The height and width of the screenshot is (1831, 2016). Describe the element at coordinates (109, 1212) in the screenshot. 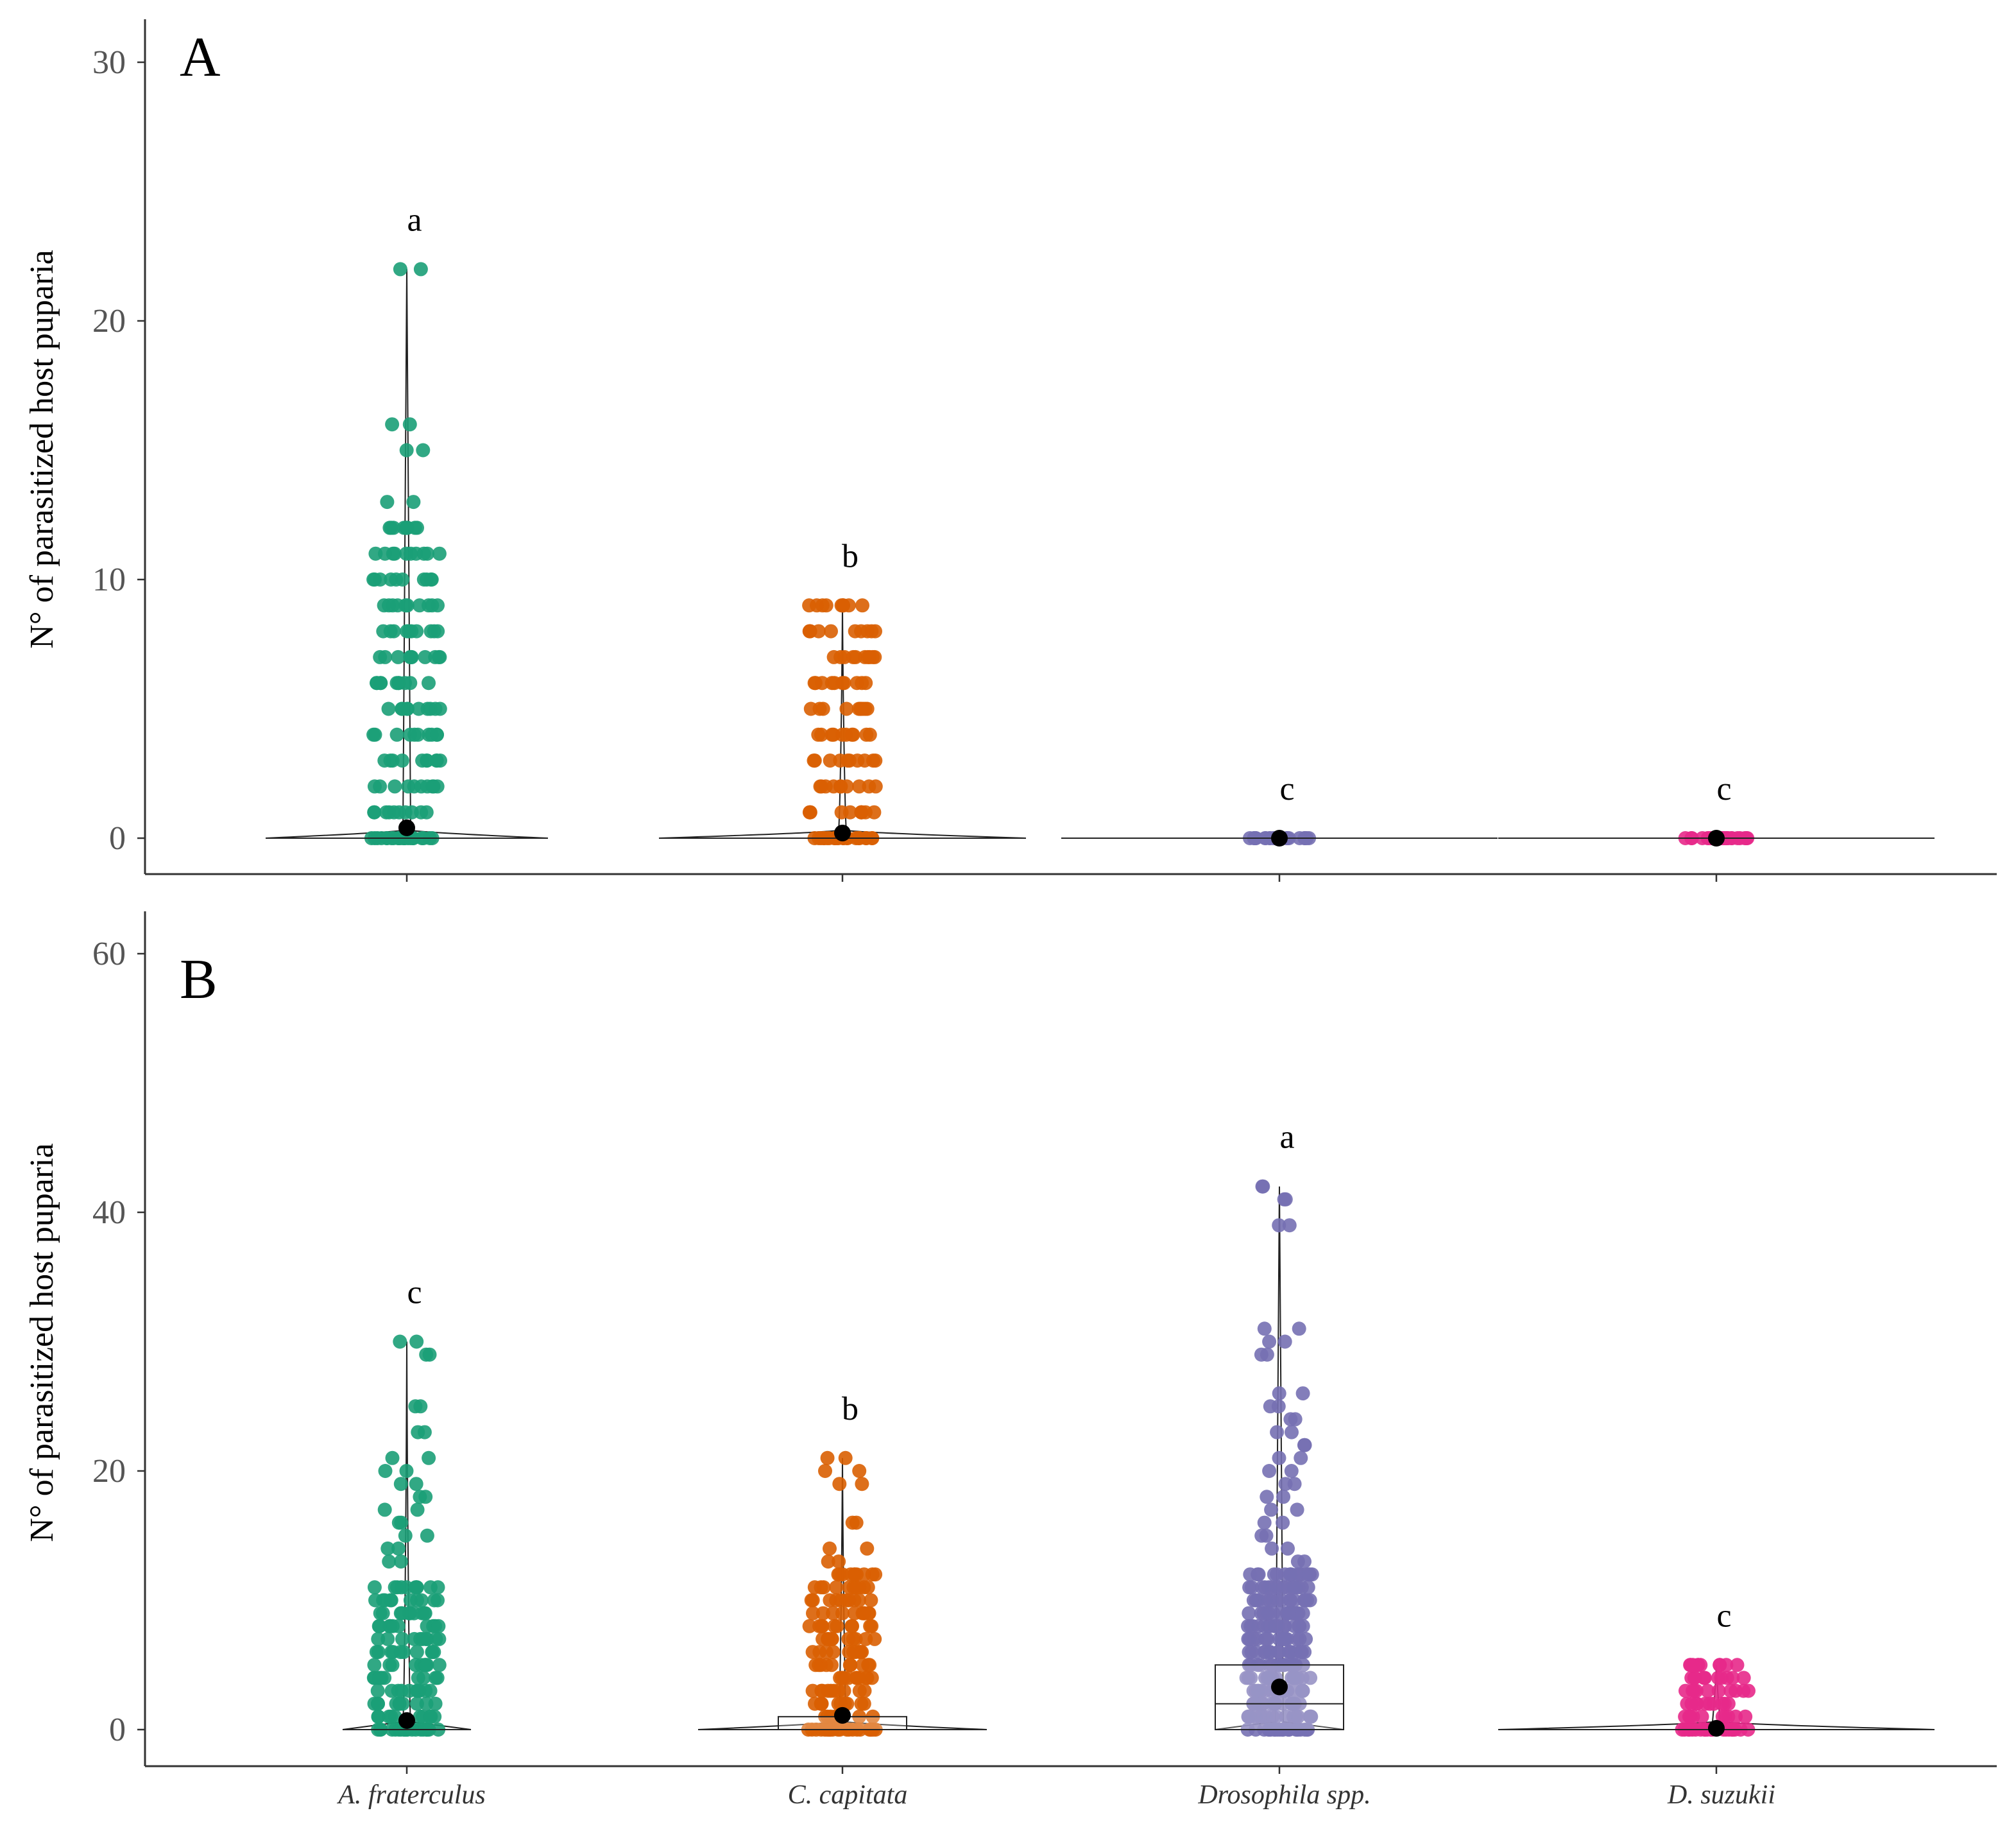

I see `panel-b-y-tick-label: 40` at that location.